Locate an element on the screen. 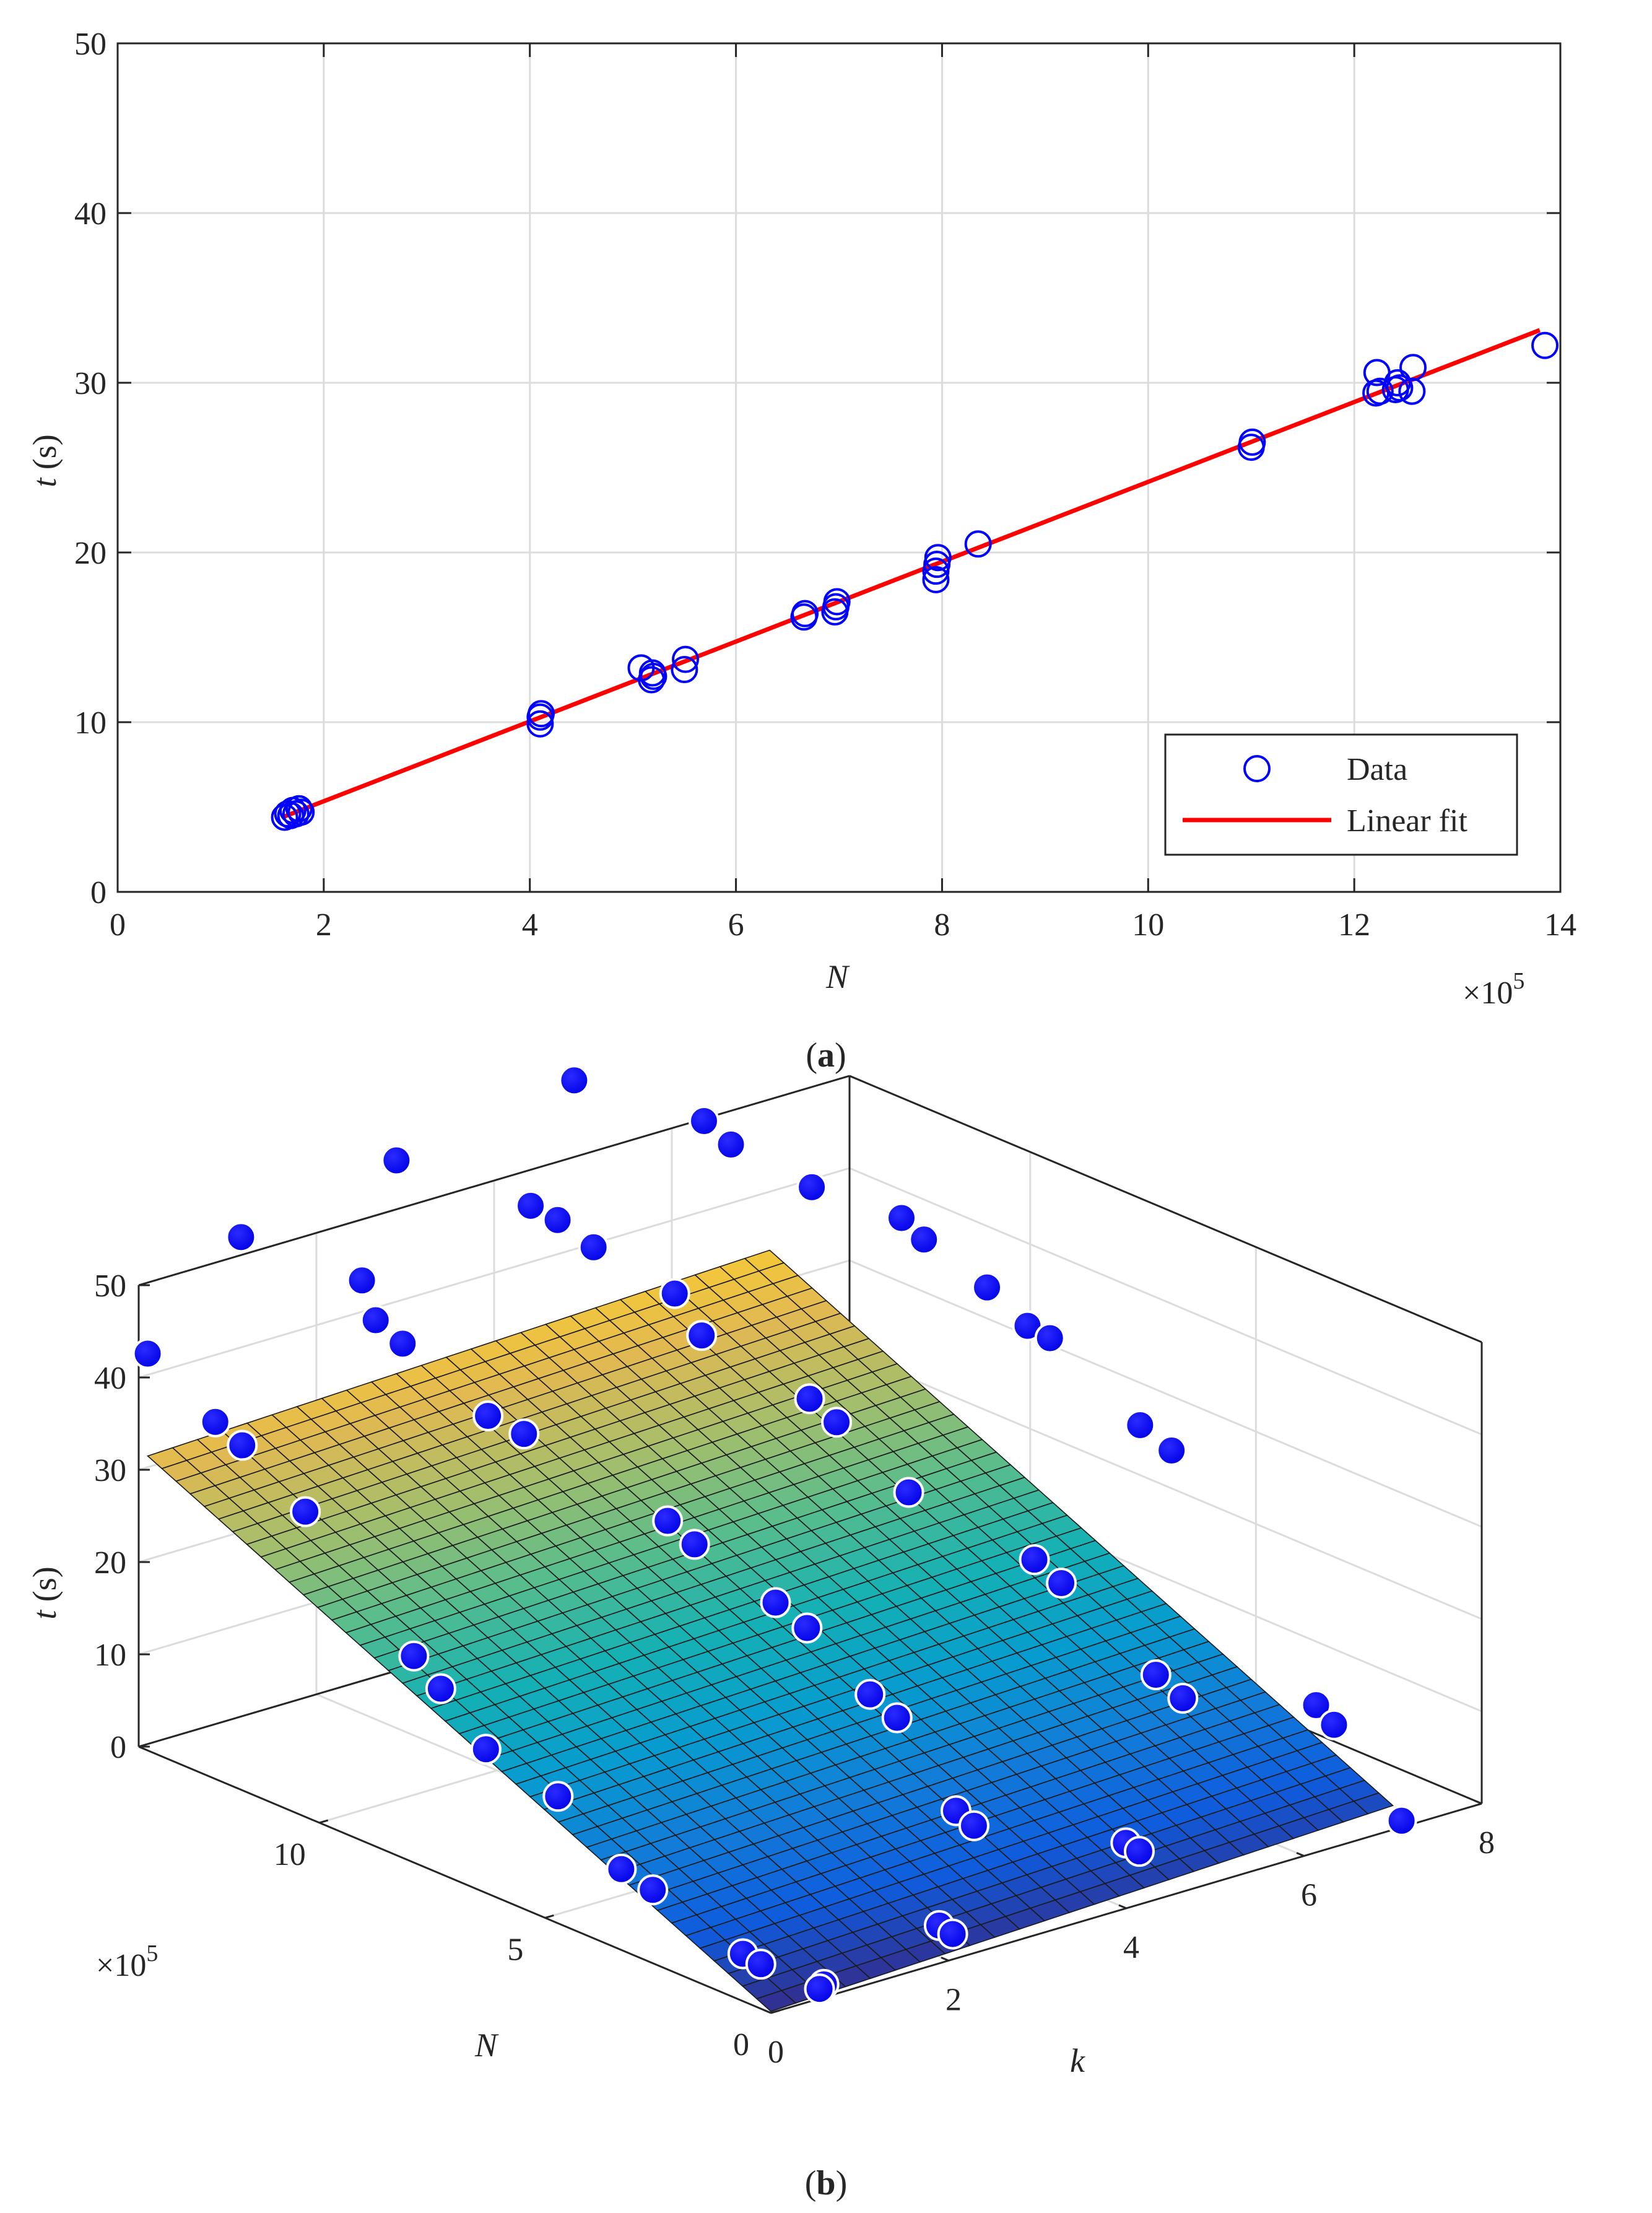 The image size is (1652, 2213). x-tick-label: 6 is located at coordinates (736, 925).